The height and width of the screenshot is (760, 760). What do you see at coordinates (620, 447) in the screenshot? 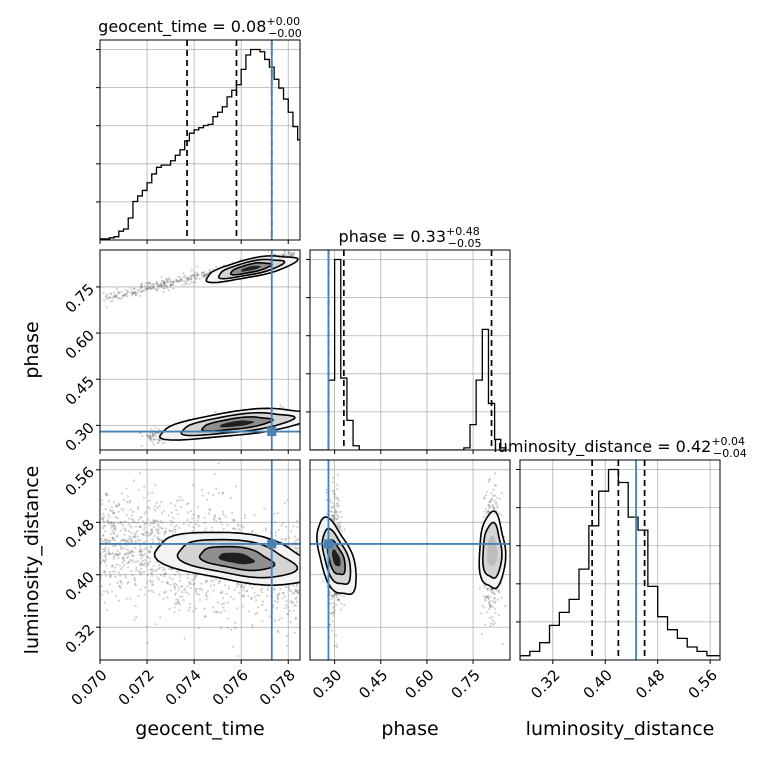
I see `panel-title-luminosity_distance: luminosity_distance = 0.42+0.04 −0.04` at bounding box center [620, 447].